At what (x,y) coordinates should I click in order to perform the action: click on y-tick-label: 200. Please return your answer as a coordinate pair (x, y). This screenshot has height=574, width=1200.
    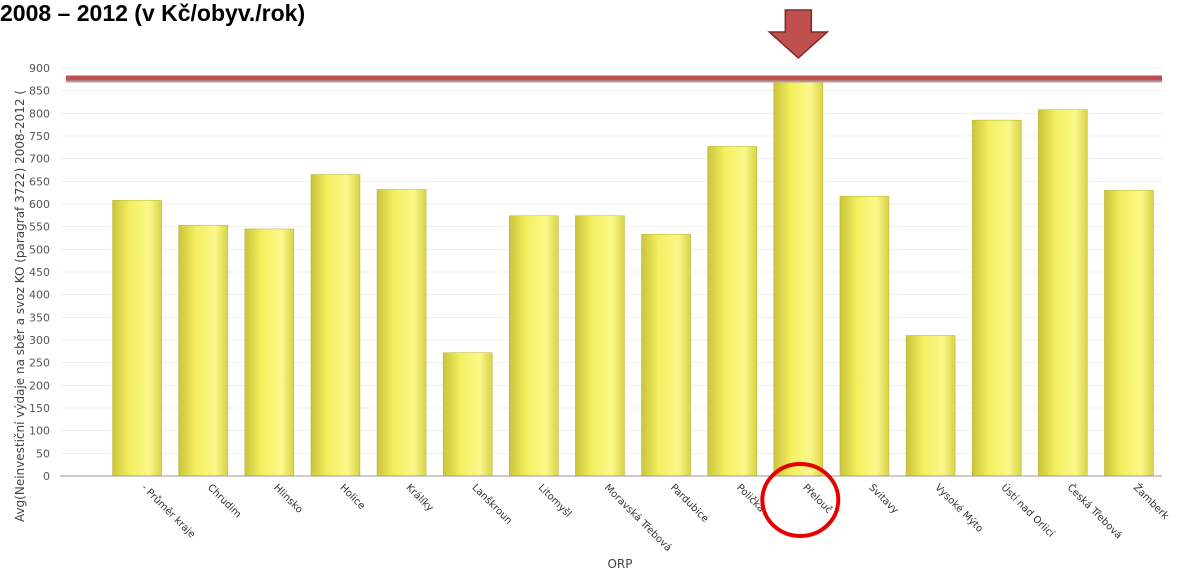
    Looking at the image, I should click on (39, 385).